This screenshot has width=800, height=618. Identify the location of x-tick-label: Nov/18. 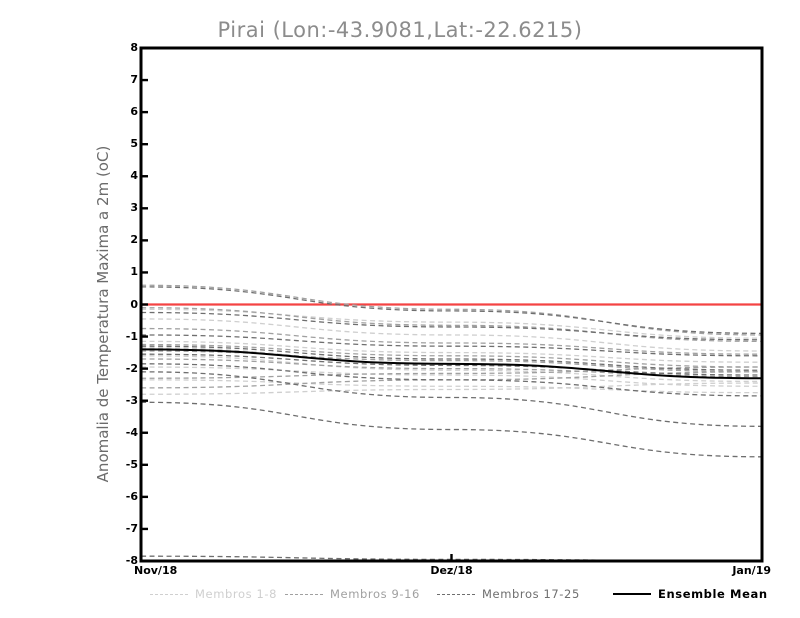
(156, 570).